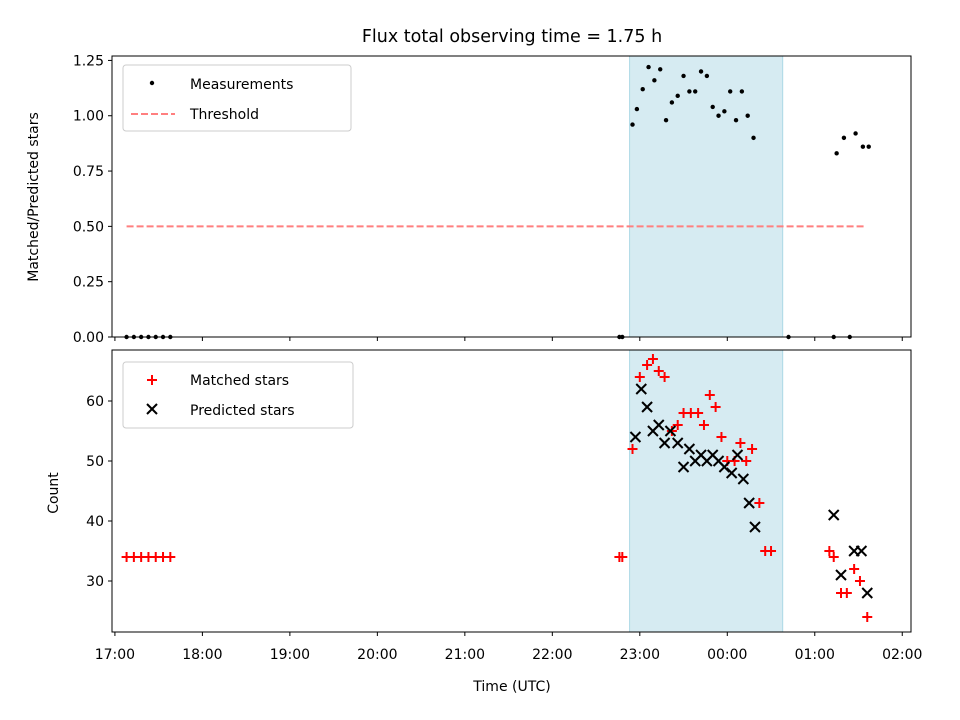 This screenshot has width=960, height=720. I want to click on x-tick-label: 02:00, so click(902, 655).